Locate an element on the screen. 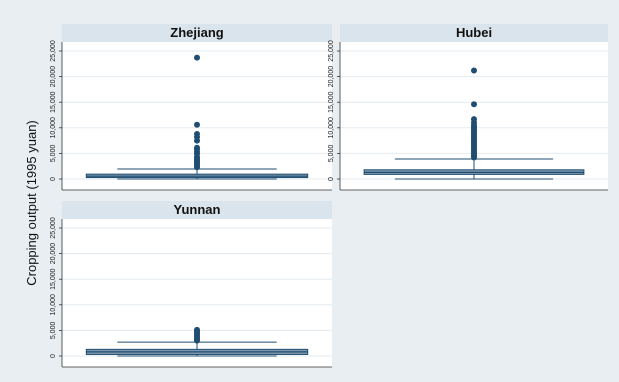 The image size is (619, 382). y-axis-label: Cropping output (1995 yuan) is located at coordinates (31, 203).